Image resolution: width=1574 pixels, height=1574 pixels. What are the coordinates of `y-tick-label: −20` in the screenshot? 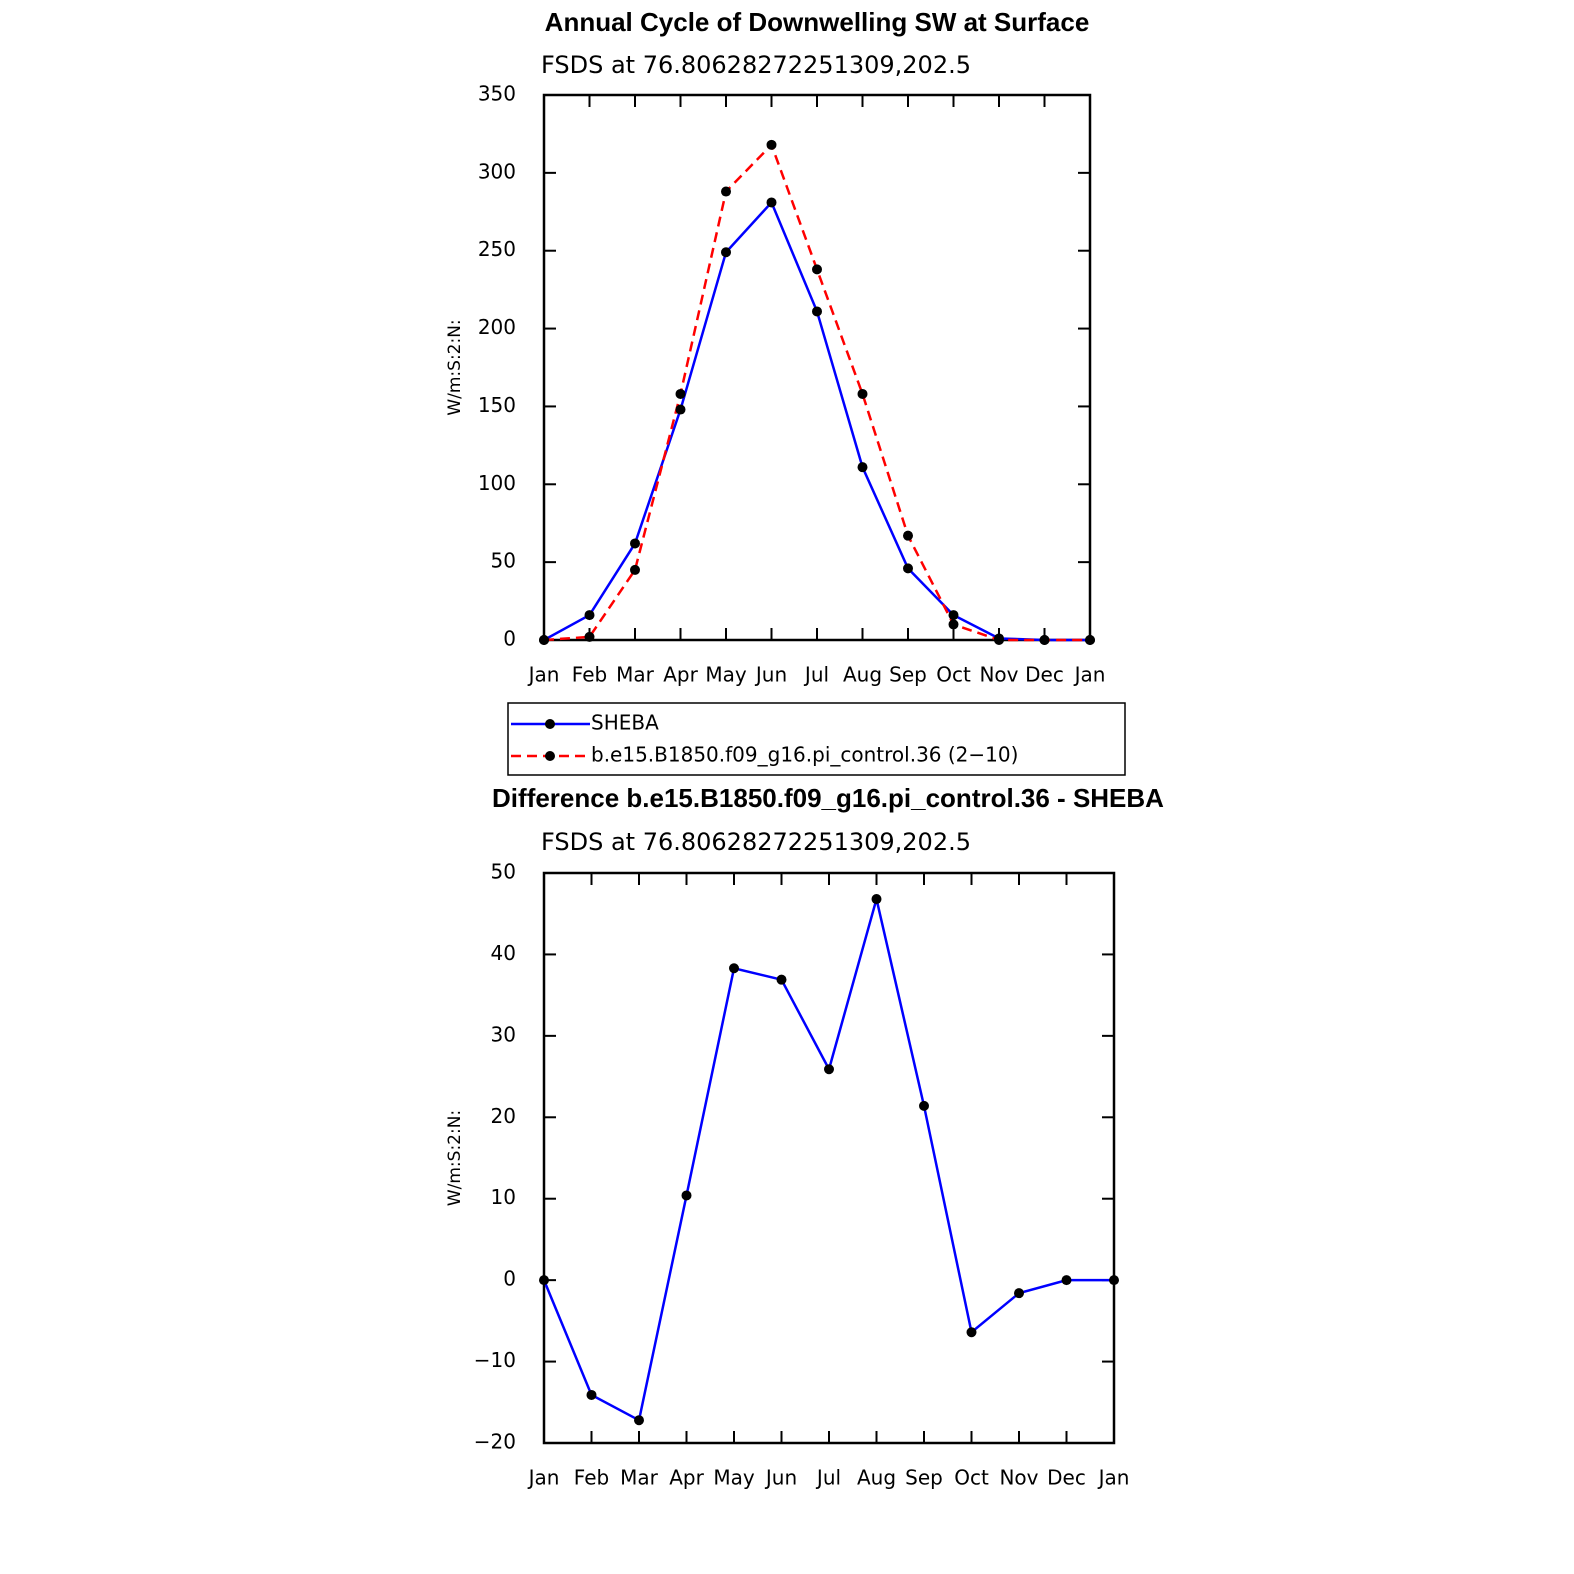 It's located at (495, 1442).